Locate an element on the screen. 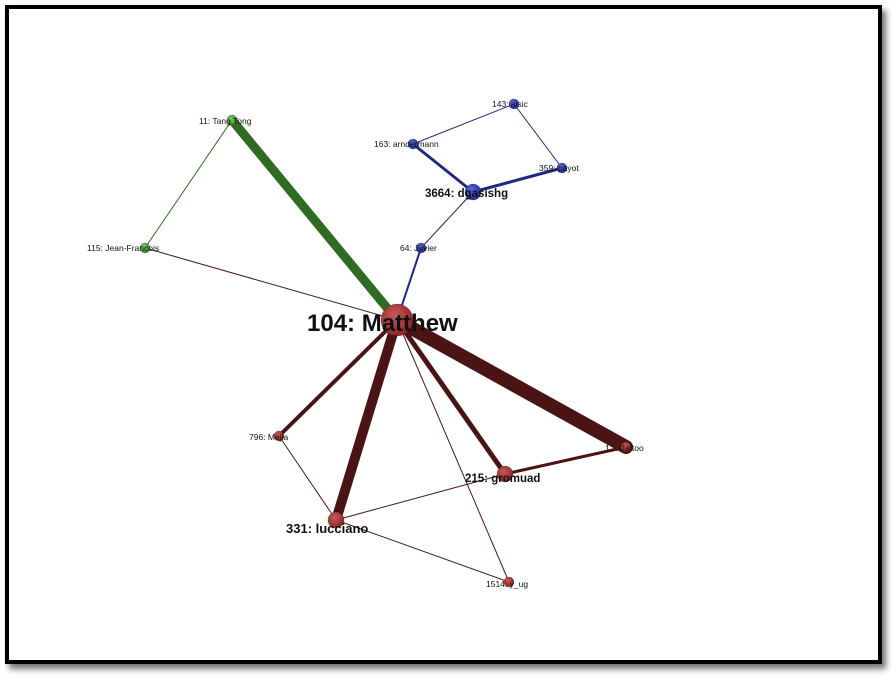 This screenshot has height=679, width=895. node-label-n143: 143: aisic is located at coordinates (510, 104).